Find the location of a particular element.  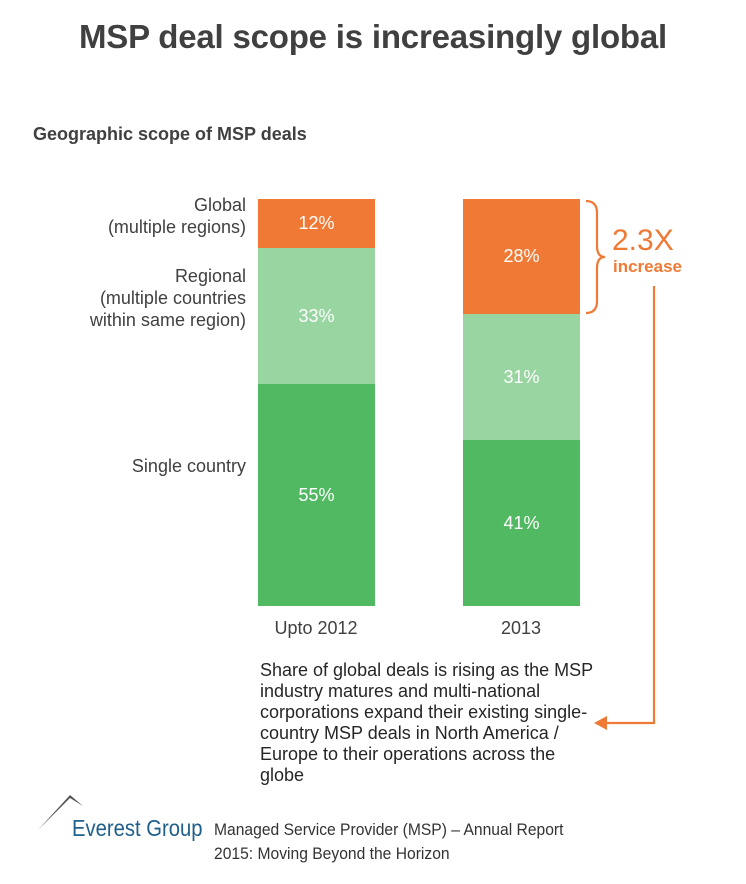

legend-single-country: Single country is located at coordinates (188, 466).